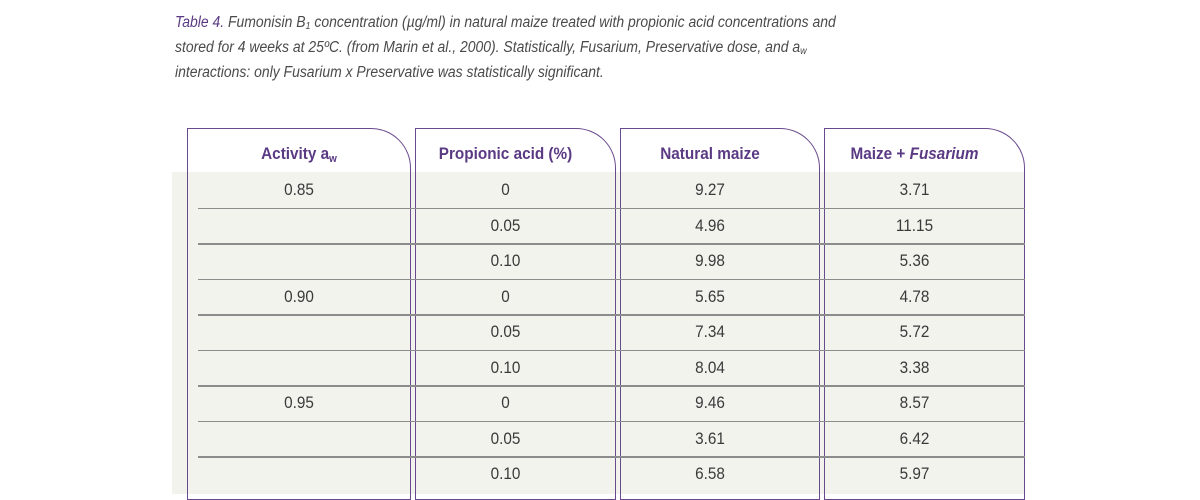 The height and width of the screenshot is (500, 1200). I want to click on cell-maize-fusarium: 11.15, so click(914, 225).